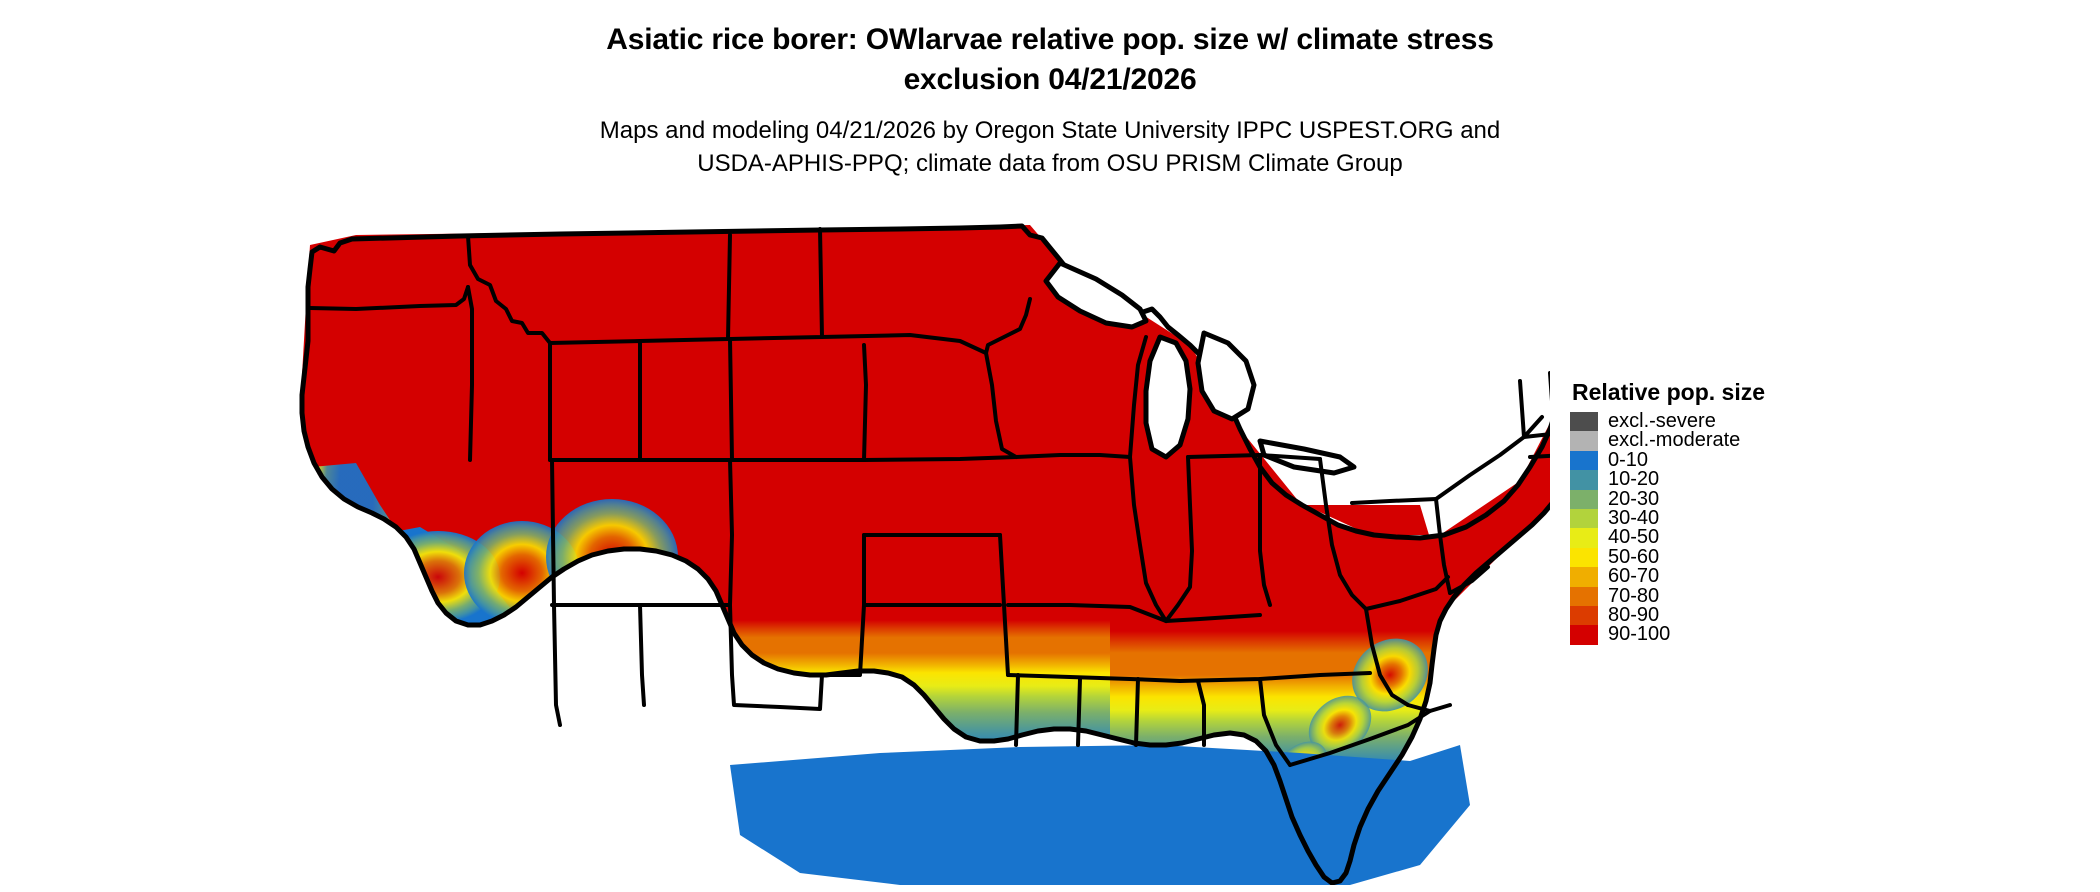 Image resolution: width=2100 pixels, height=892 pixels. Describe the element at coordinates (389, 298) in the screenshot. I see `border-wa-or` at that location.